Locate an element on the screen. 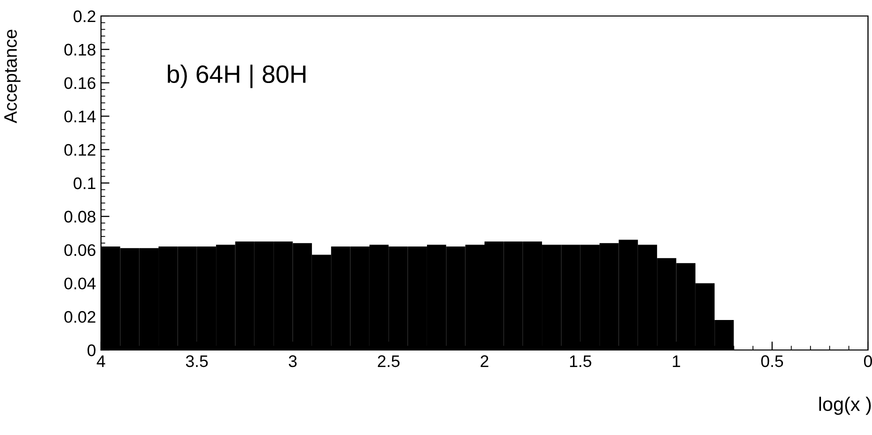 Image resolution: width=872 pixels, height=435 pixels. y-tick-label: 0.12 is located at coordinates (80, 150).